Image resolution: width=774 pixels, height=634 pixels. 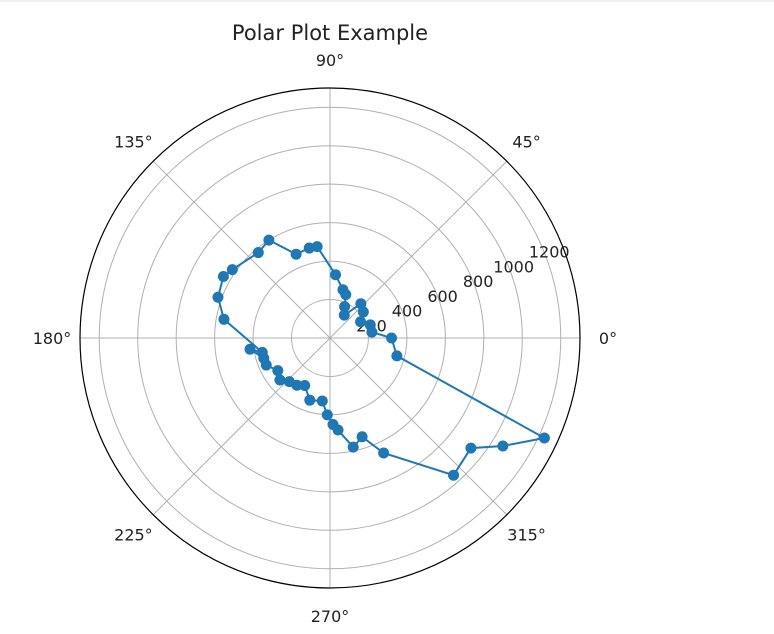 I want to click on radial-tick-label: 800, so click(x=478, y=281).